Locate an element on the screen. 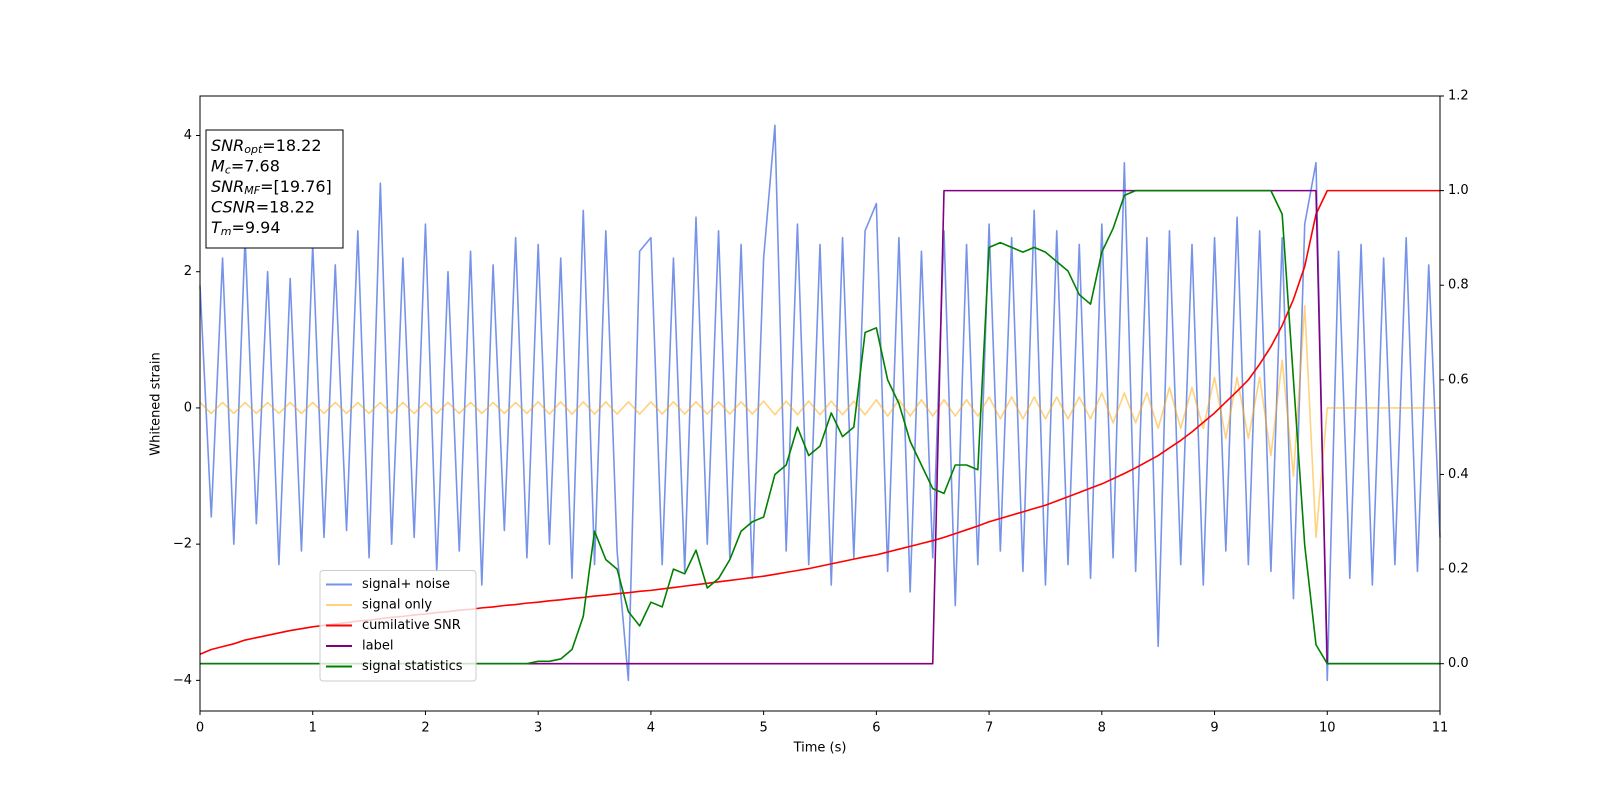 The image size is (1600, 800). x-tick-label: 0 is located at coordinates (200, 728).